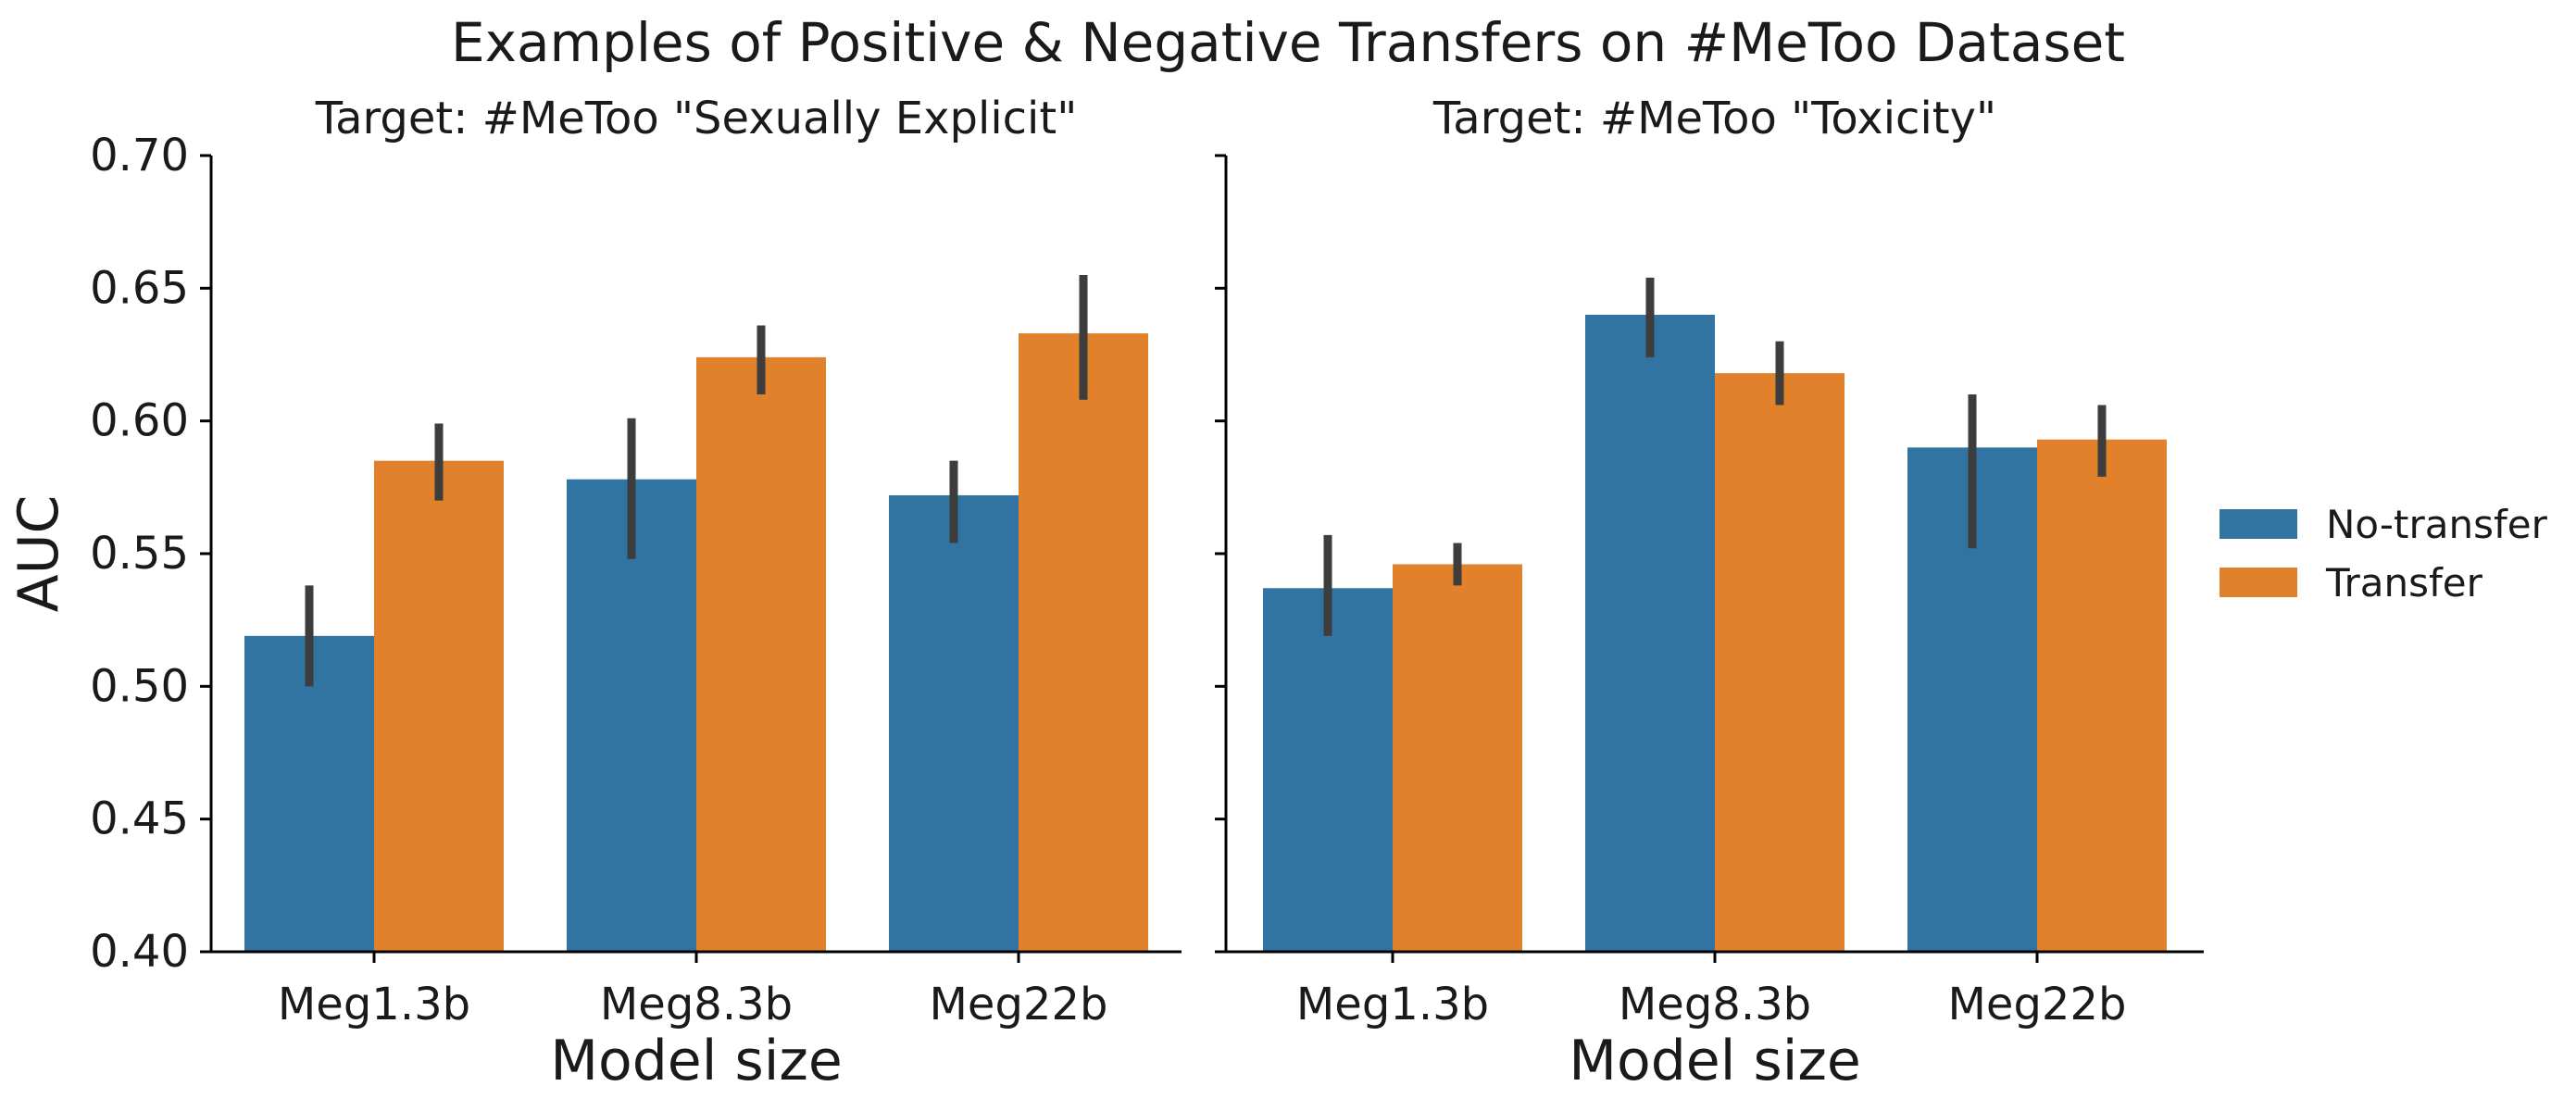 This screenshot has width=2576, height=1111. Describe the element at coordinates (139, 421) in the screenshot. I see `y-tick-label: 0.60` at that location.